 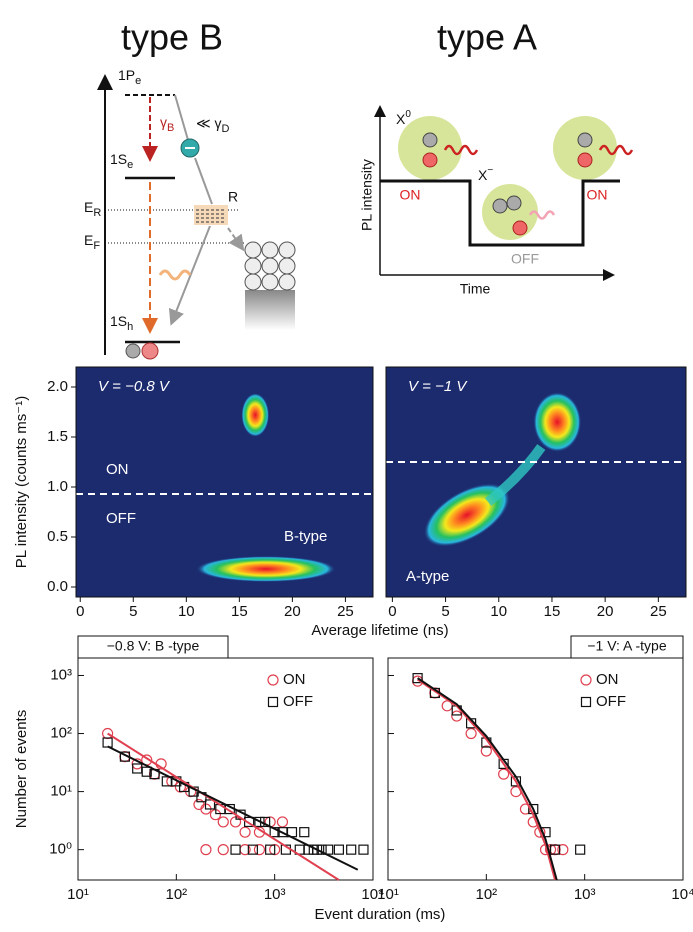 I want to click on type-a-diagram: type A PL intensity Time X0 X− ON OFF ON, so click(x=496, y=157).